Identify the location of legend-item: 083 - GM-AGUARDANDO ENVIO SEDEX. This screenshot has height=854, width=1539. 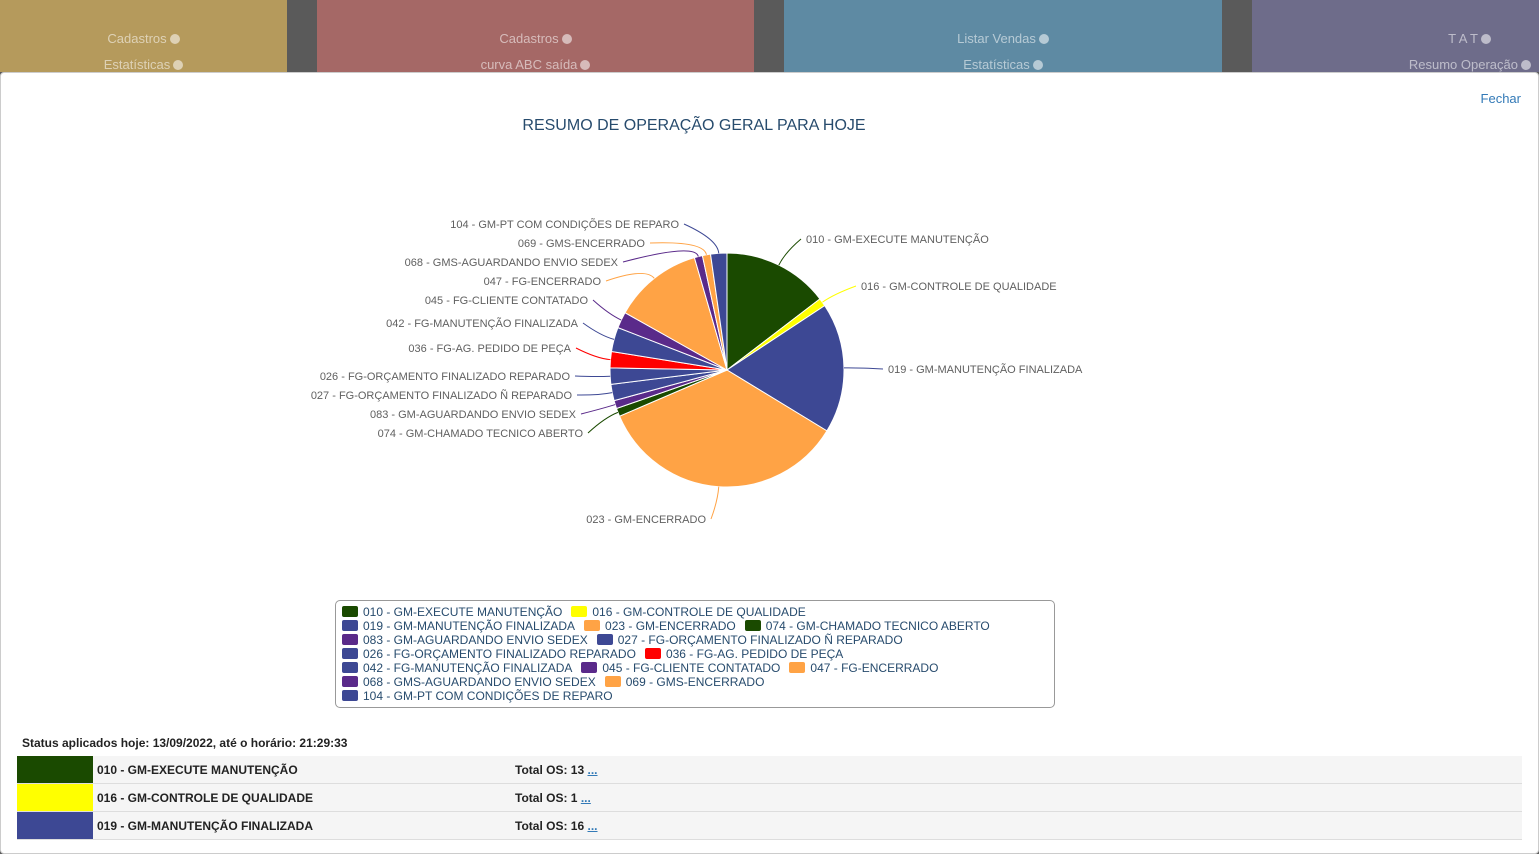
(465, 640).